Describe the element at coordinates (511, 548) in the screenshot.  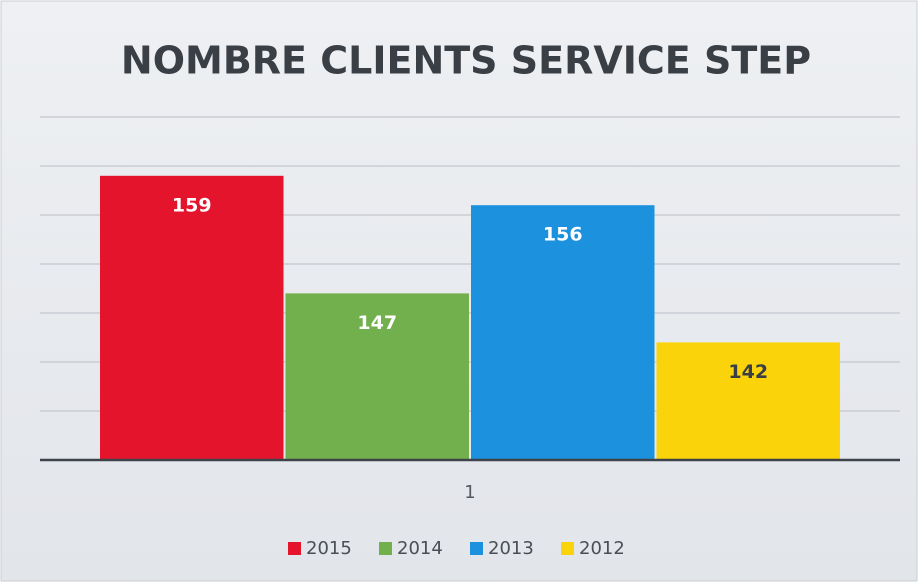
I see `legend-label: 2013` at that location.